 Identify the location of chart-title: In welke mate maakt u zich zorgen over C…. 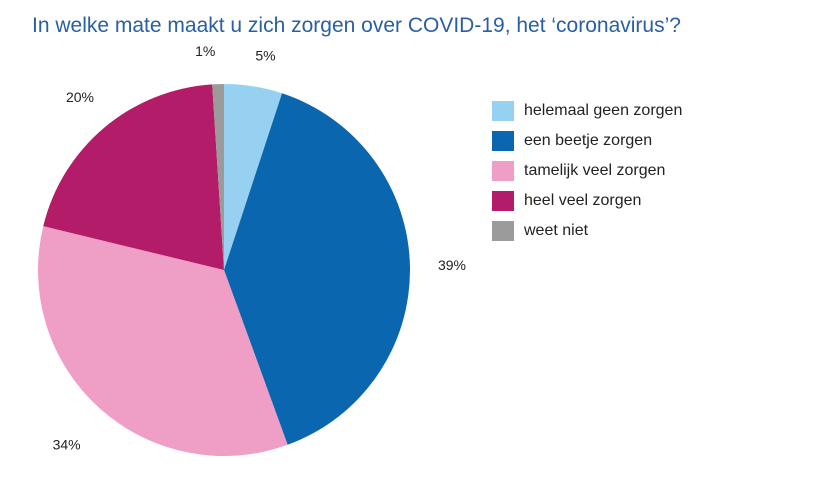
(356, 25).